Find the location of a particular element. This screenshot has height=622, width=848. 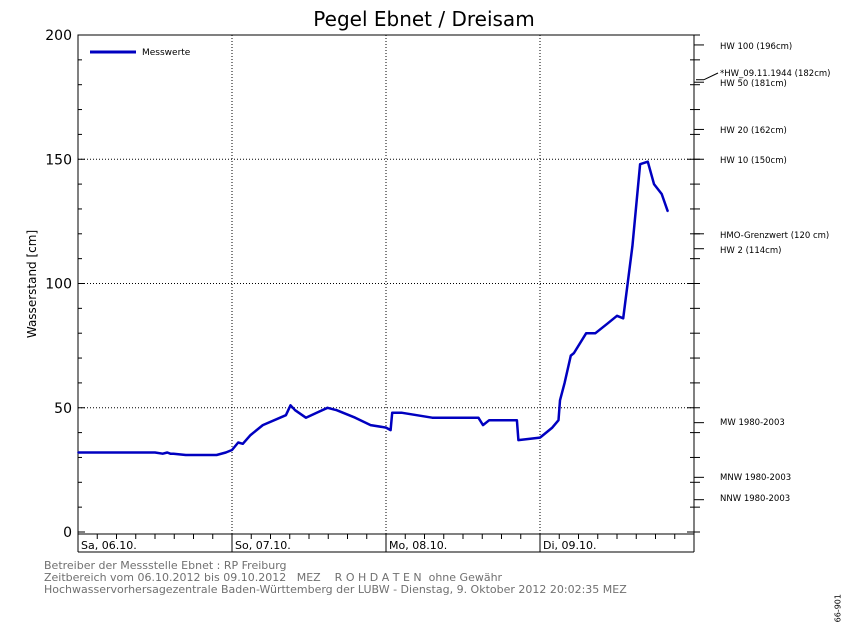

legend-label: Messwerte is located at coordinates (166, 53).